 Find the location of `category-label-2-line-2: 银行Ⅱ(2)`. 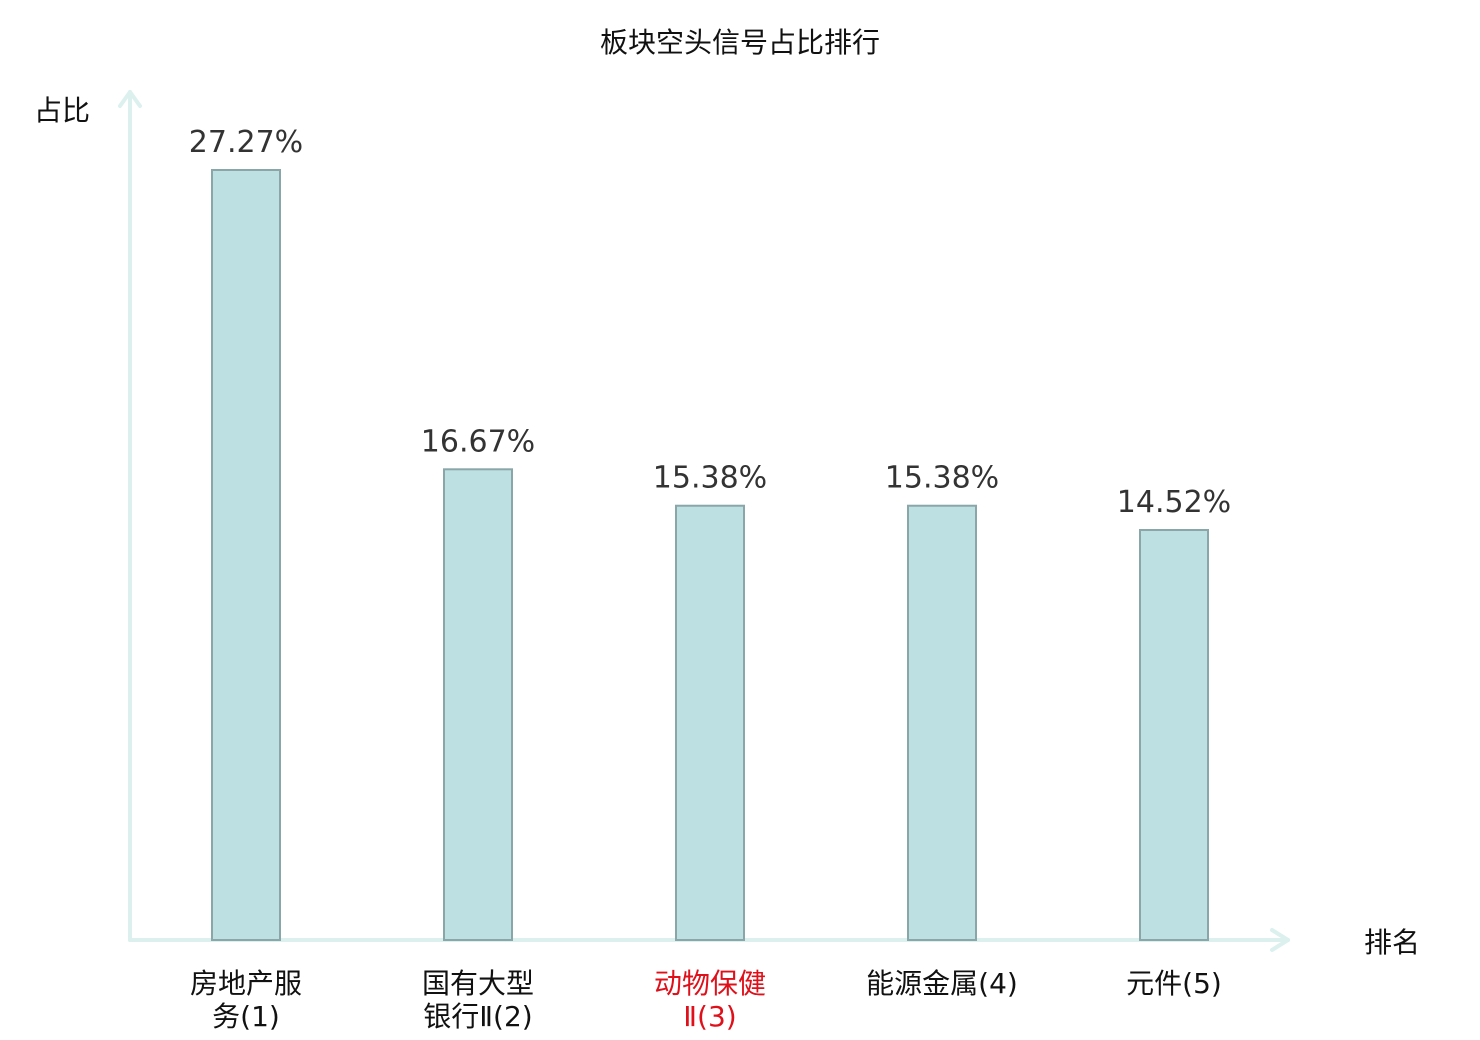

category-label-2-line-2: 银行Ⅱ(2) is located at coordinates (477, 1016).